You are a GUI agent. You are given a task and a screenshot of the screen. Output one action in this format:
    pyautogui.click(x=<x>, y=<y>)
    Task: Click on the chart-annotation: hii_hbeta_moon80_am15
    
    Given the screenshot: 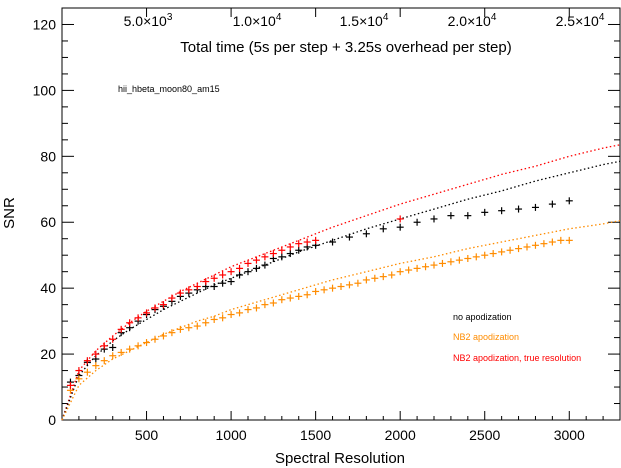 What is the action you would take?
    pyautogui.click(x=169, y=89)
    